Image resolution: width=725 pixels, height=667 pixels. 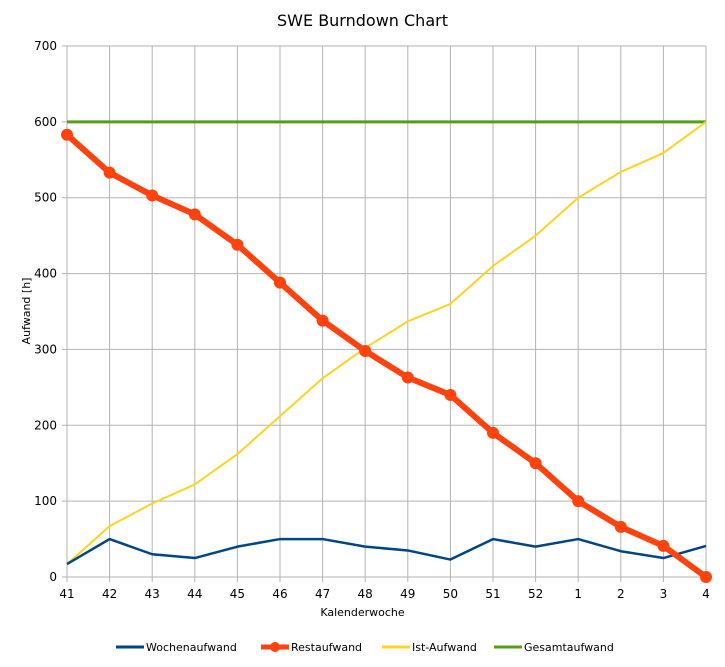 I want to click on x-tick-label: 49, so click(x=407, y=594).